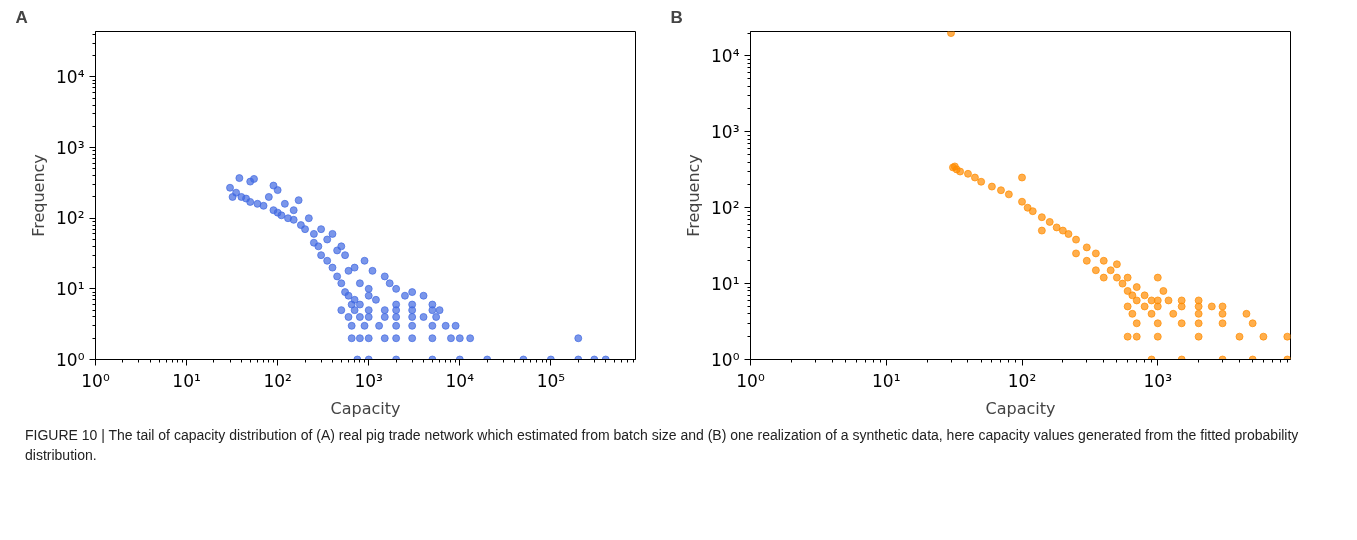 This screenshot has height=540, width=1357. I want to click on chart-title: A, so click(21, 17).